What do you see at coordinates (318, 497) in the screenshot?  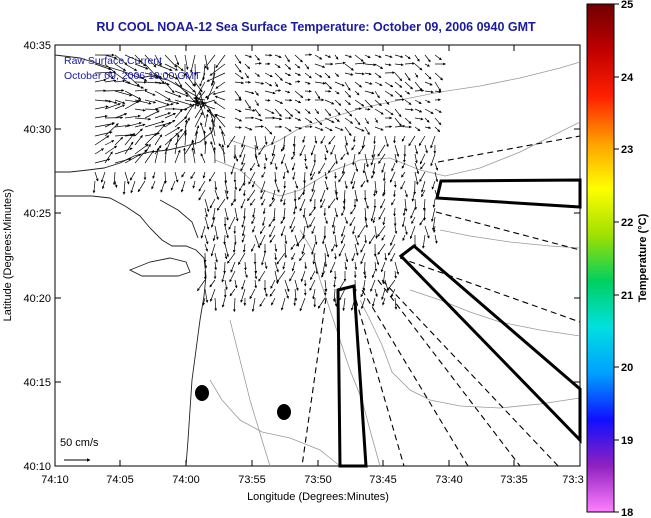 I see `x-axis-title: Longitude (Degrees:Minutes)` at bounding box center [318, 497].